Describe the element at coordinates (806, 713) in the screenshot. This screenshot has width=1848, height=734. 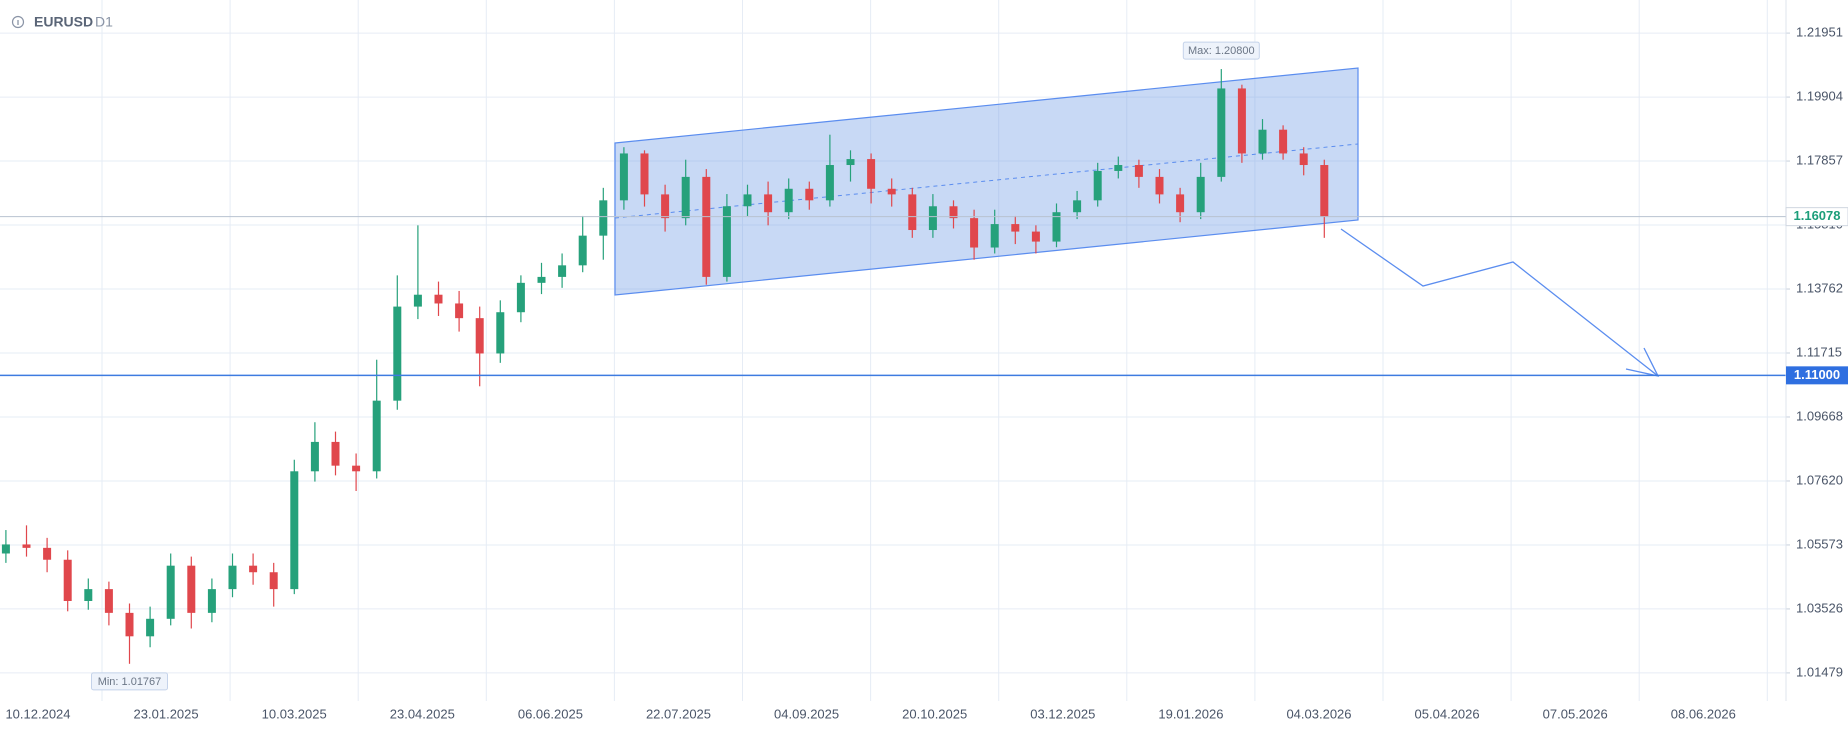
I see `x-tick-label: 04.09.2025` at that location.